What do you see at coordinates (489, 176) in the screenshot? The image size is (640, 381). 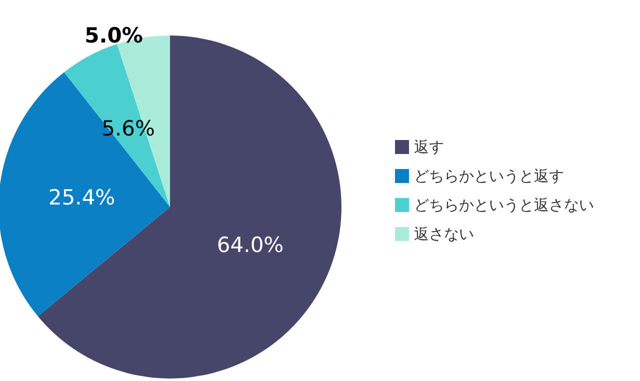 I see `legend-label: どちらかというと返す` at bounding box center [489, 176].